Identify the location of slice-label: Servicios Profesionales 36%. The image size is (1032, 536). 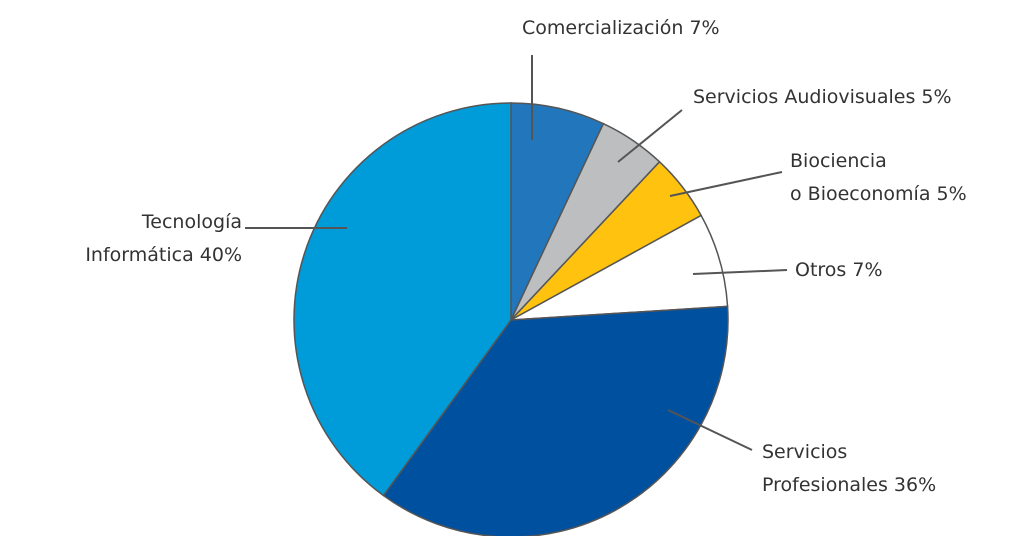
(849, 469).